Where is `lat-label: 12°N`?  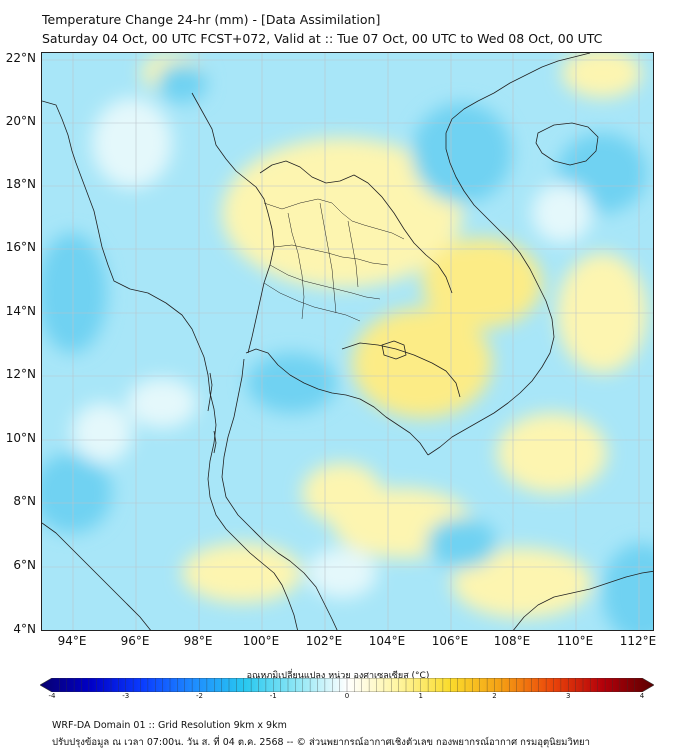 lat-label: 12°N is located at coordinates (20, 374).